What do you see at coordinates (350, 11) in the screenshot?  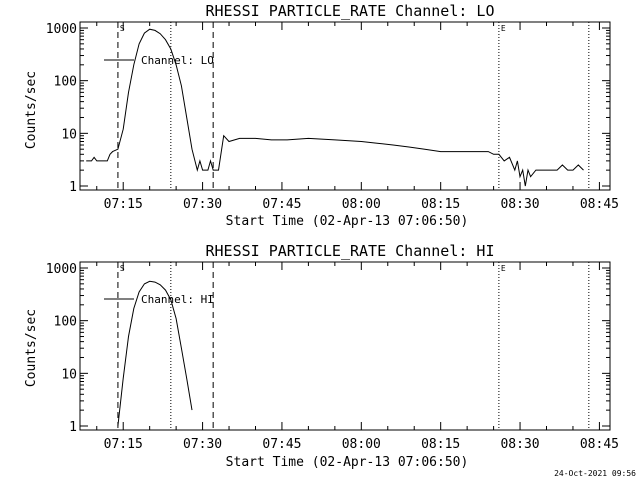 I see `chart-title: RHESSI PARTICLE_RATE Channel: LO` at bounding box center [350, 11].